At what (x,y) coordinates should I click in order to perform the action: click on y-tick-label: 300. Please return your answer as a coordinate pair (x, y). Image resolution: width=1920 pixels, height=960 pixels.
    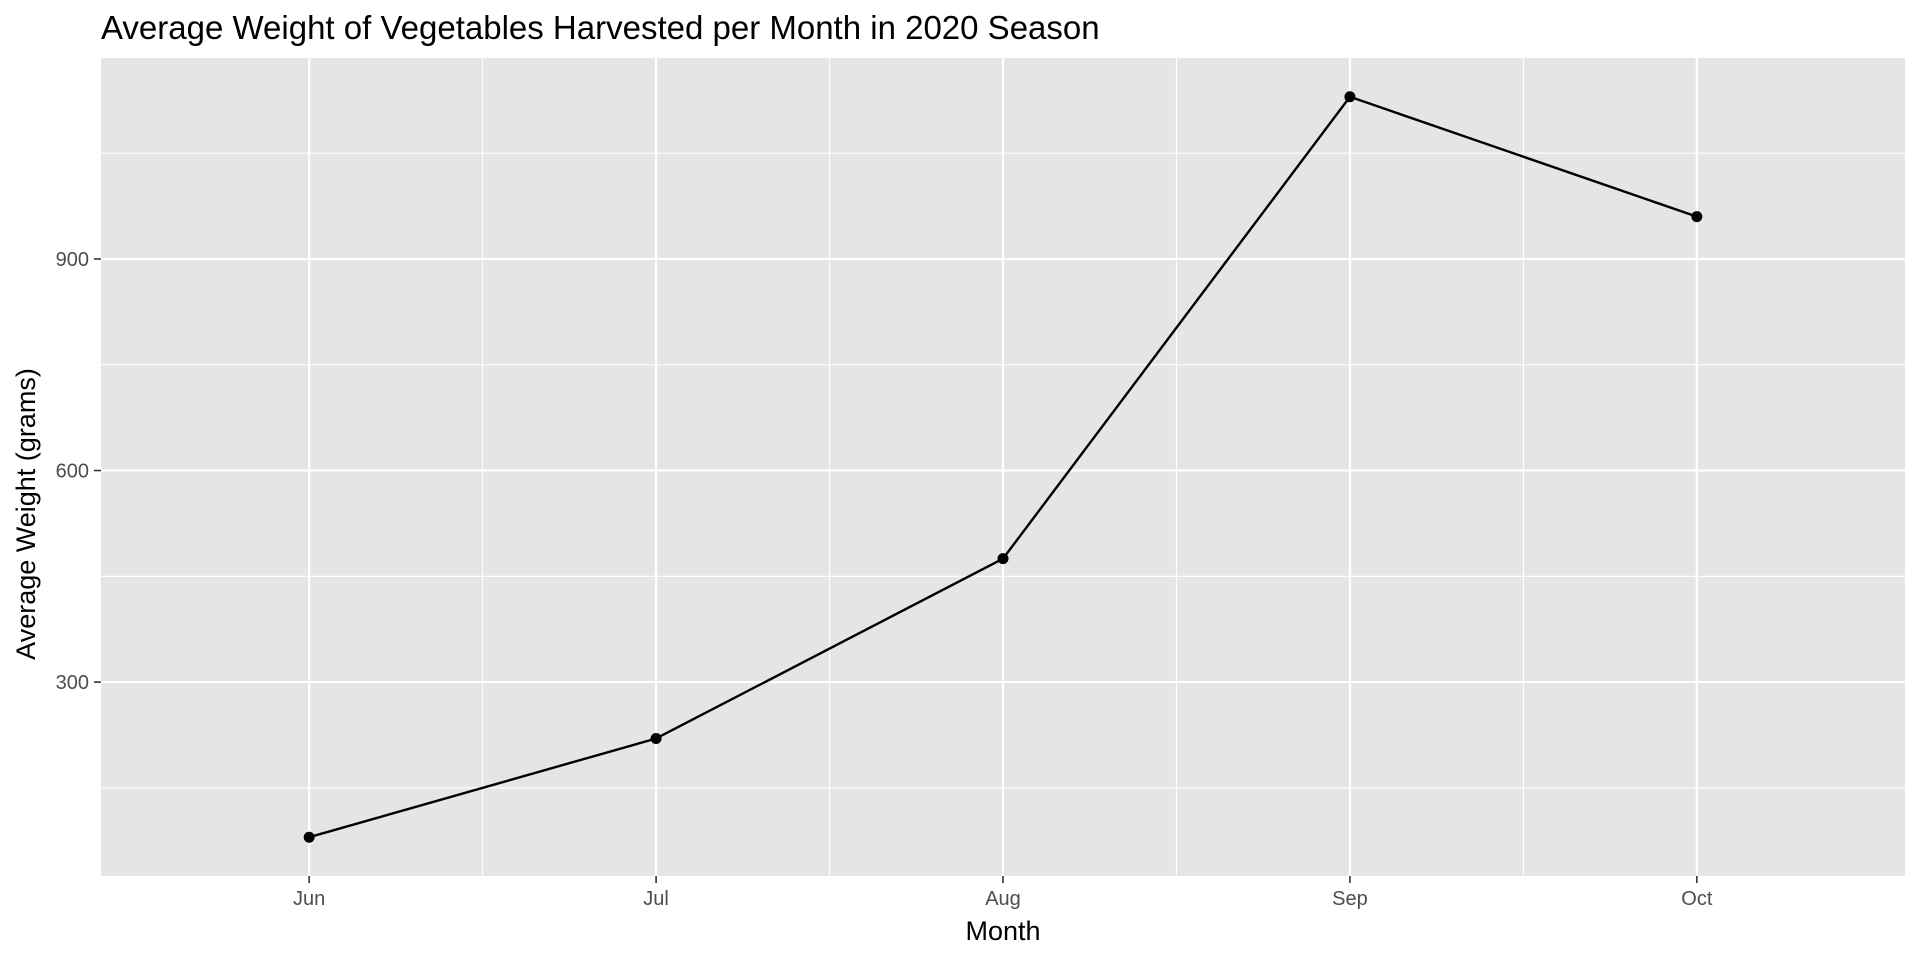
    Looking at the image, I should click on (72, 683).